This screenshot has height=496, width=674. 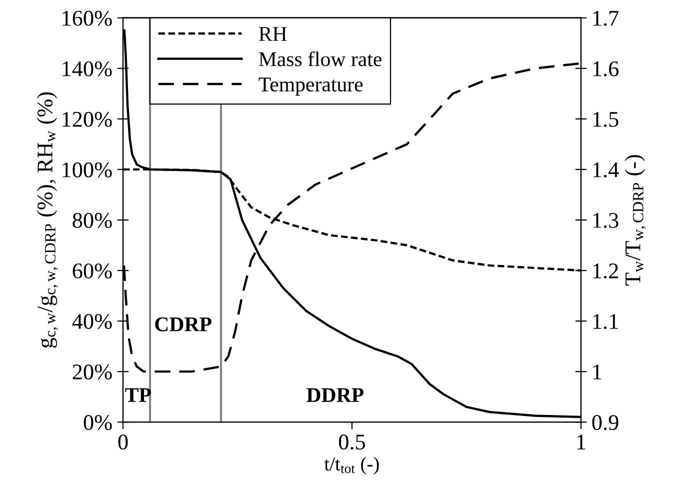 I want to click on y2-tick-label: 1.3, so click(x=605, y=220).